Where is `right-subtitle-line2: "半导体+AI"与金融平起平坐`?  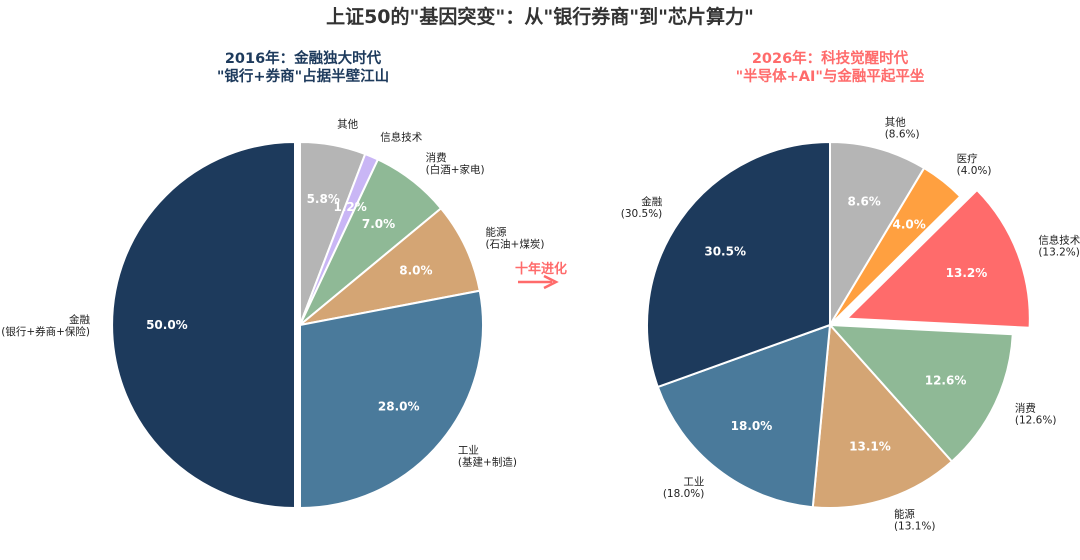
right-subtitle-line2: "半导体+AI"与金融平起平坐 is located at coordinates (830, 76).